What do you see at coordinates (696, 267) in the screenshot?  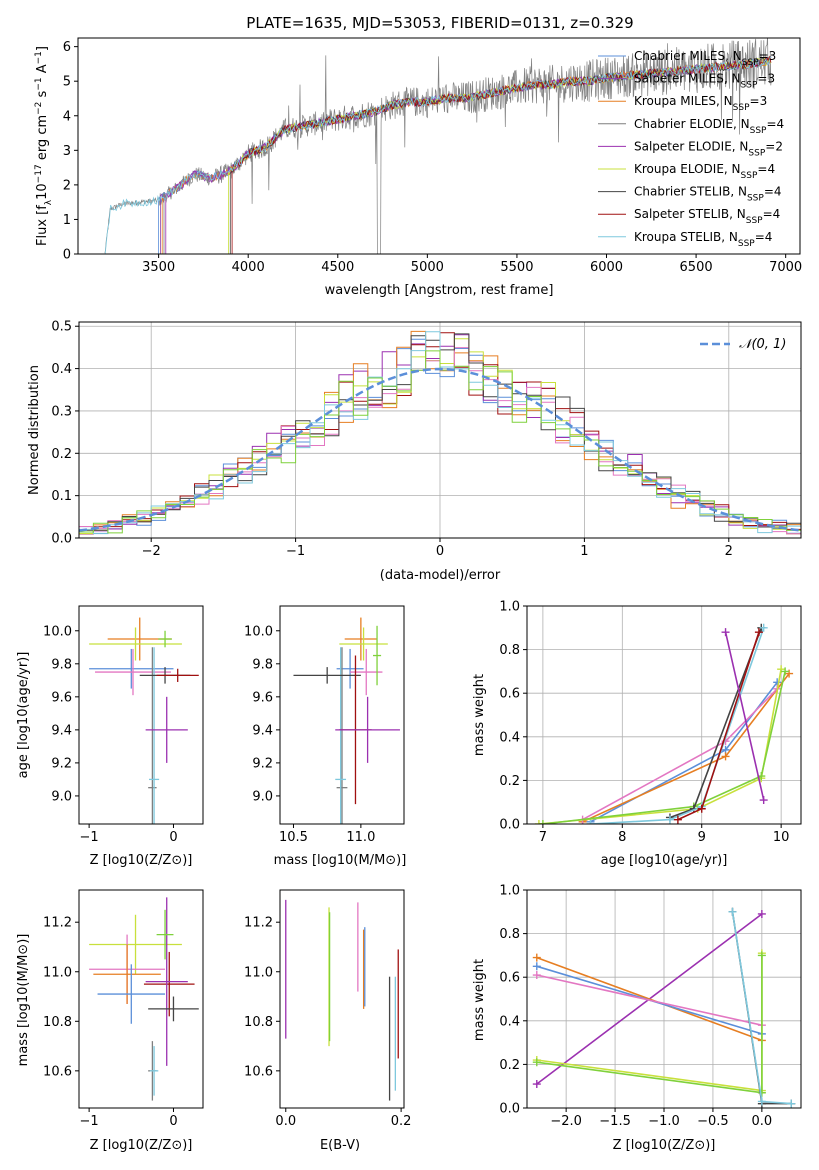 I see `x-tick-label: 6500` at bounding box center [696, 267].